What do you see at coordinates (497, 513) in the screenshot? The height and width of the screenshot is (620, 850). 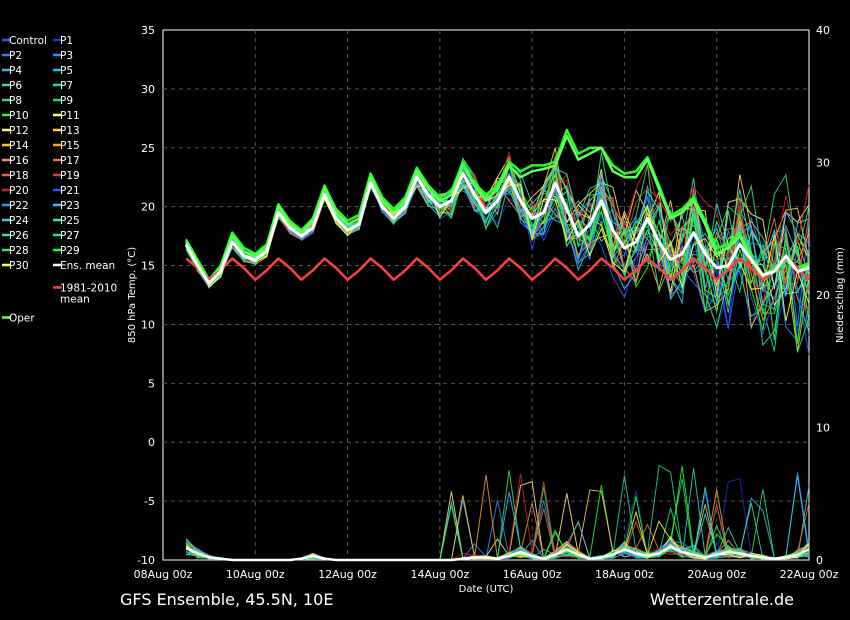 I see `precipitation-lines` at bounding box center [497, 513].